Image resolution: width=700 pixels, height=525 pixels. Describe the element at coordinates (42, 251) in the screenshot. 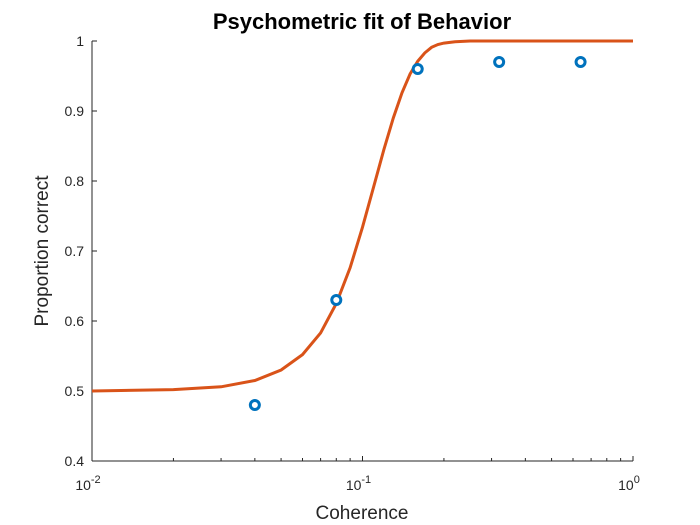

I see `y-axis-label: Proportion correct` at that location.